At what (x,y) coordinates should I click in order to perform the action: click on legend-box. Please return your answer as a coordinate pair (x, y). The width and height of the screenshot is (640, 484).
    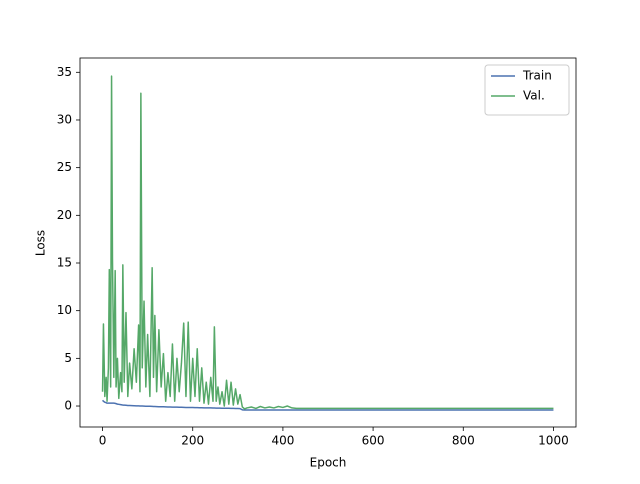
    Looking at the image, I should click on (527, 90).